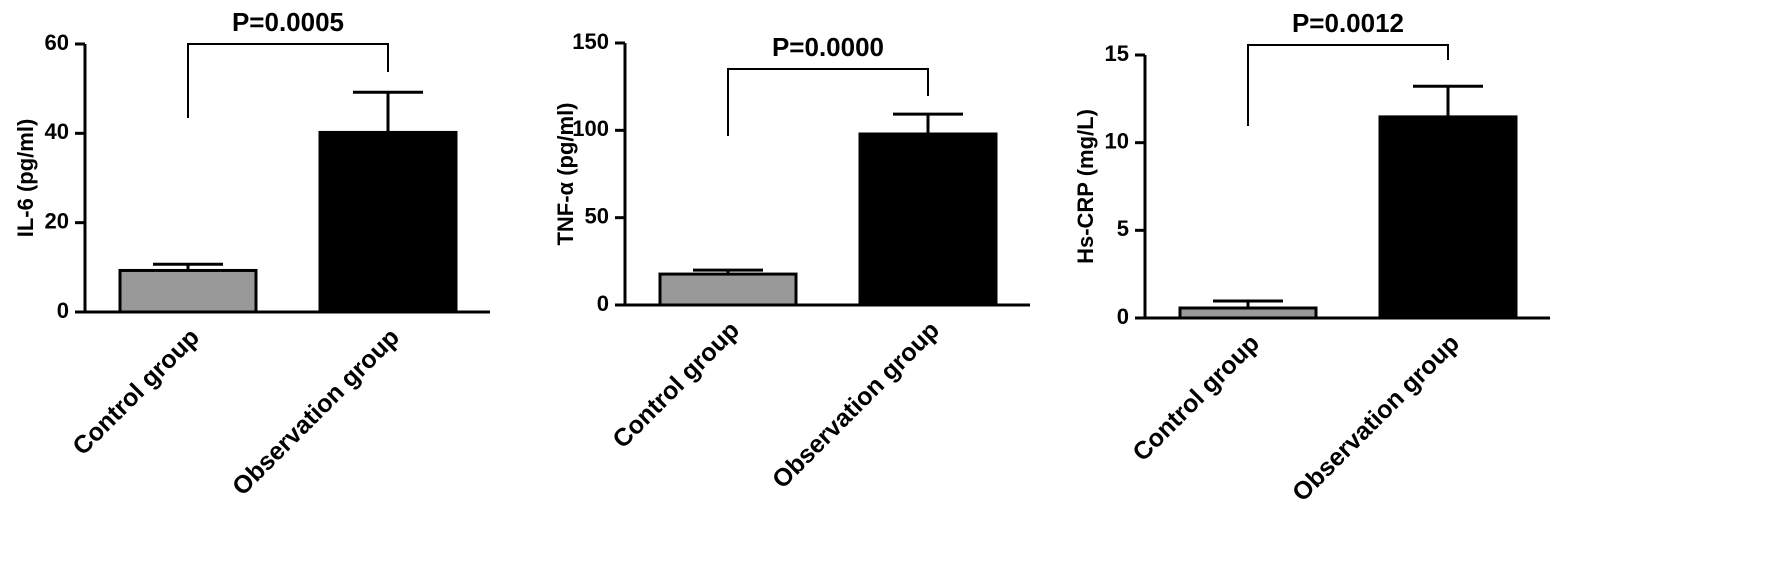 Image resolution: width=1772 pixels, height=583 pixels. Describe the element at coordinates (25, 178) in the screenshot. I see `y-axis-label: IL-6 (pg/ml)` at that location.